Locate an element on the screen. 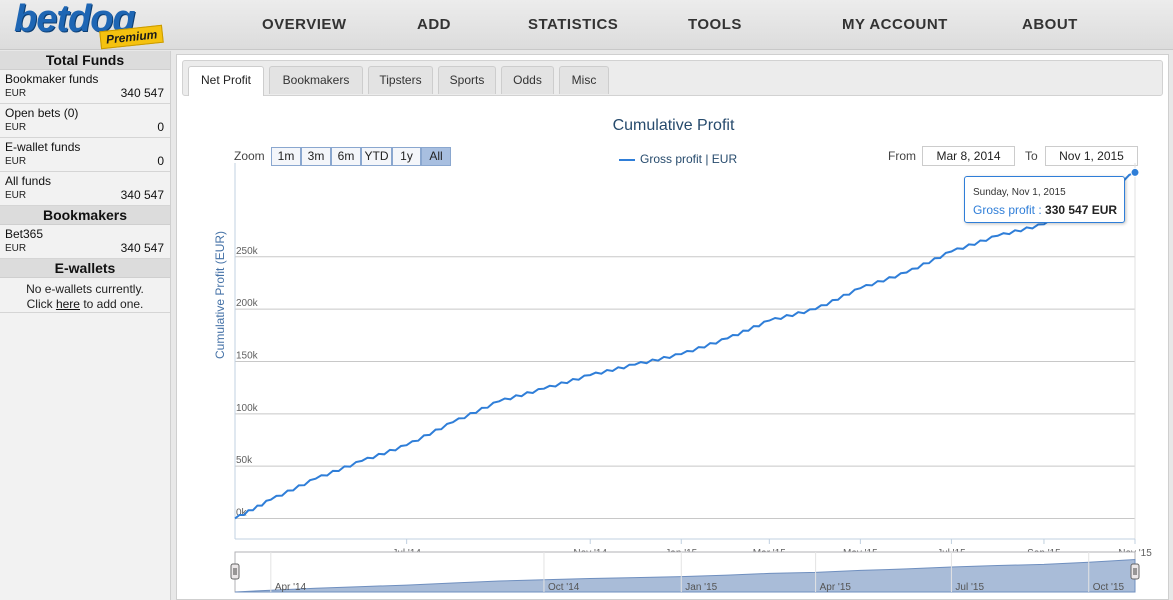 This screenshot has height=600, width=1173. funds-label: Bookmaker funds is located at coordinates (52, 79).